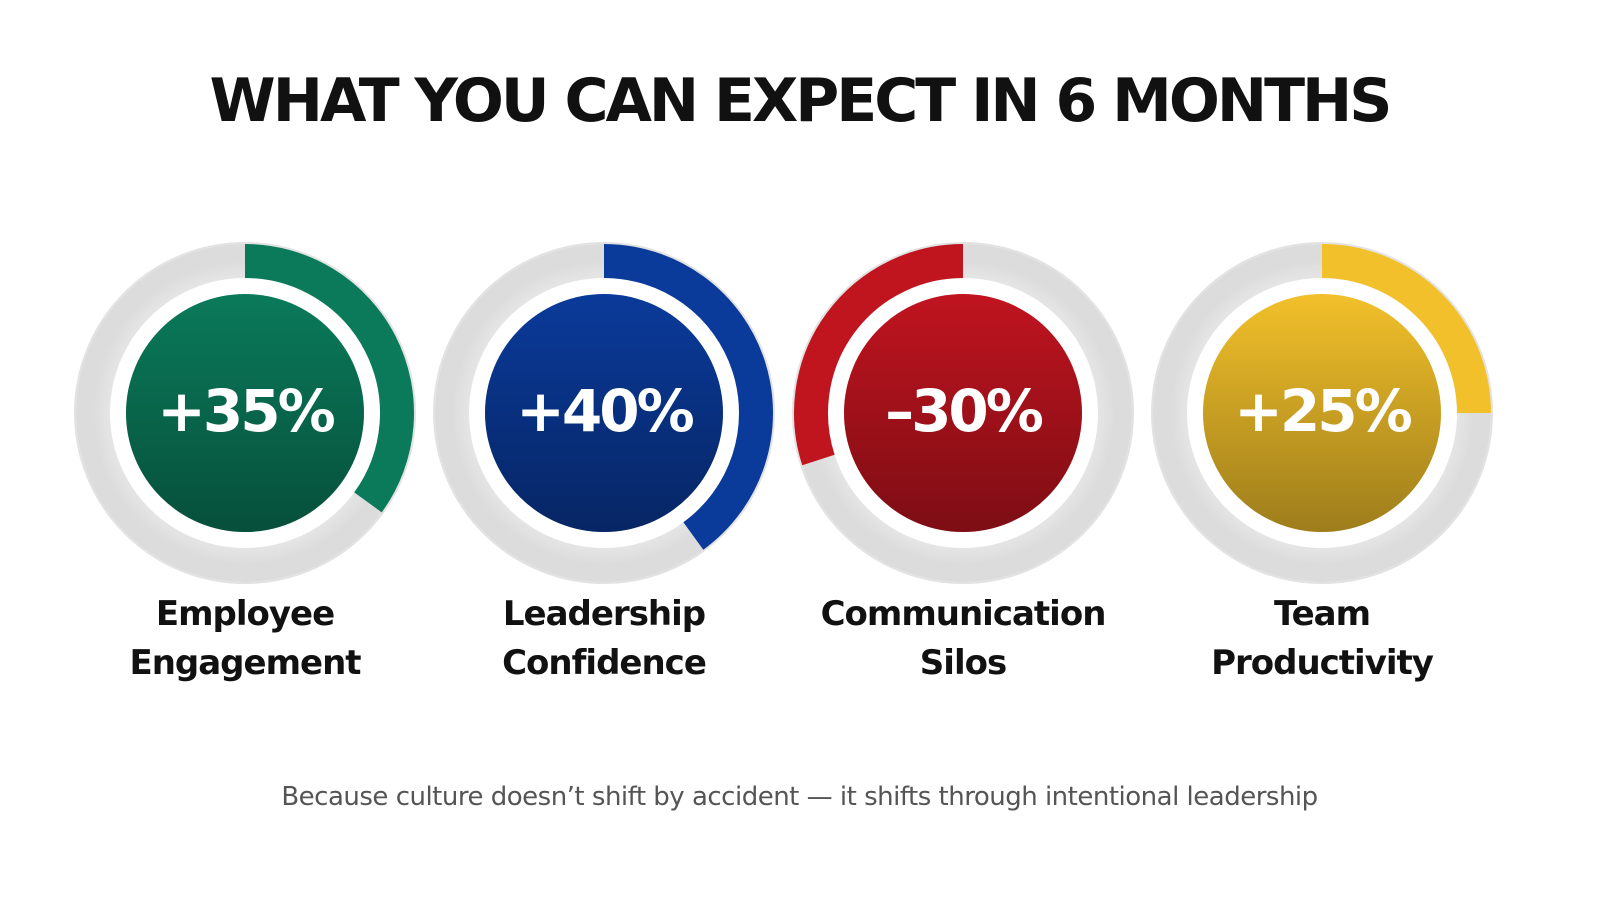 This screenshot has width=1599, height=899. I want to click on value-label: –30%, so click(964, 411).